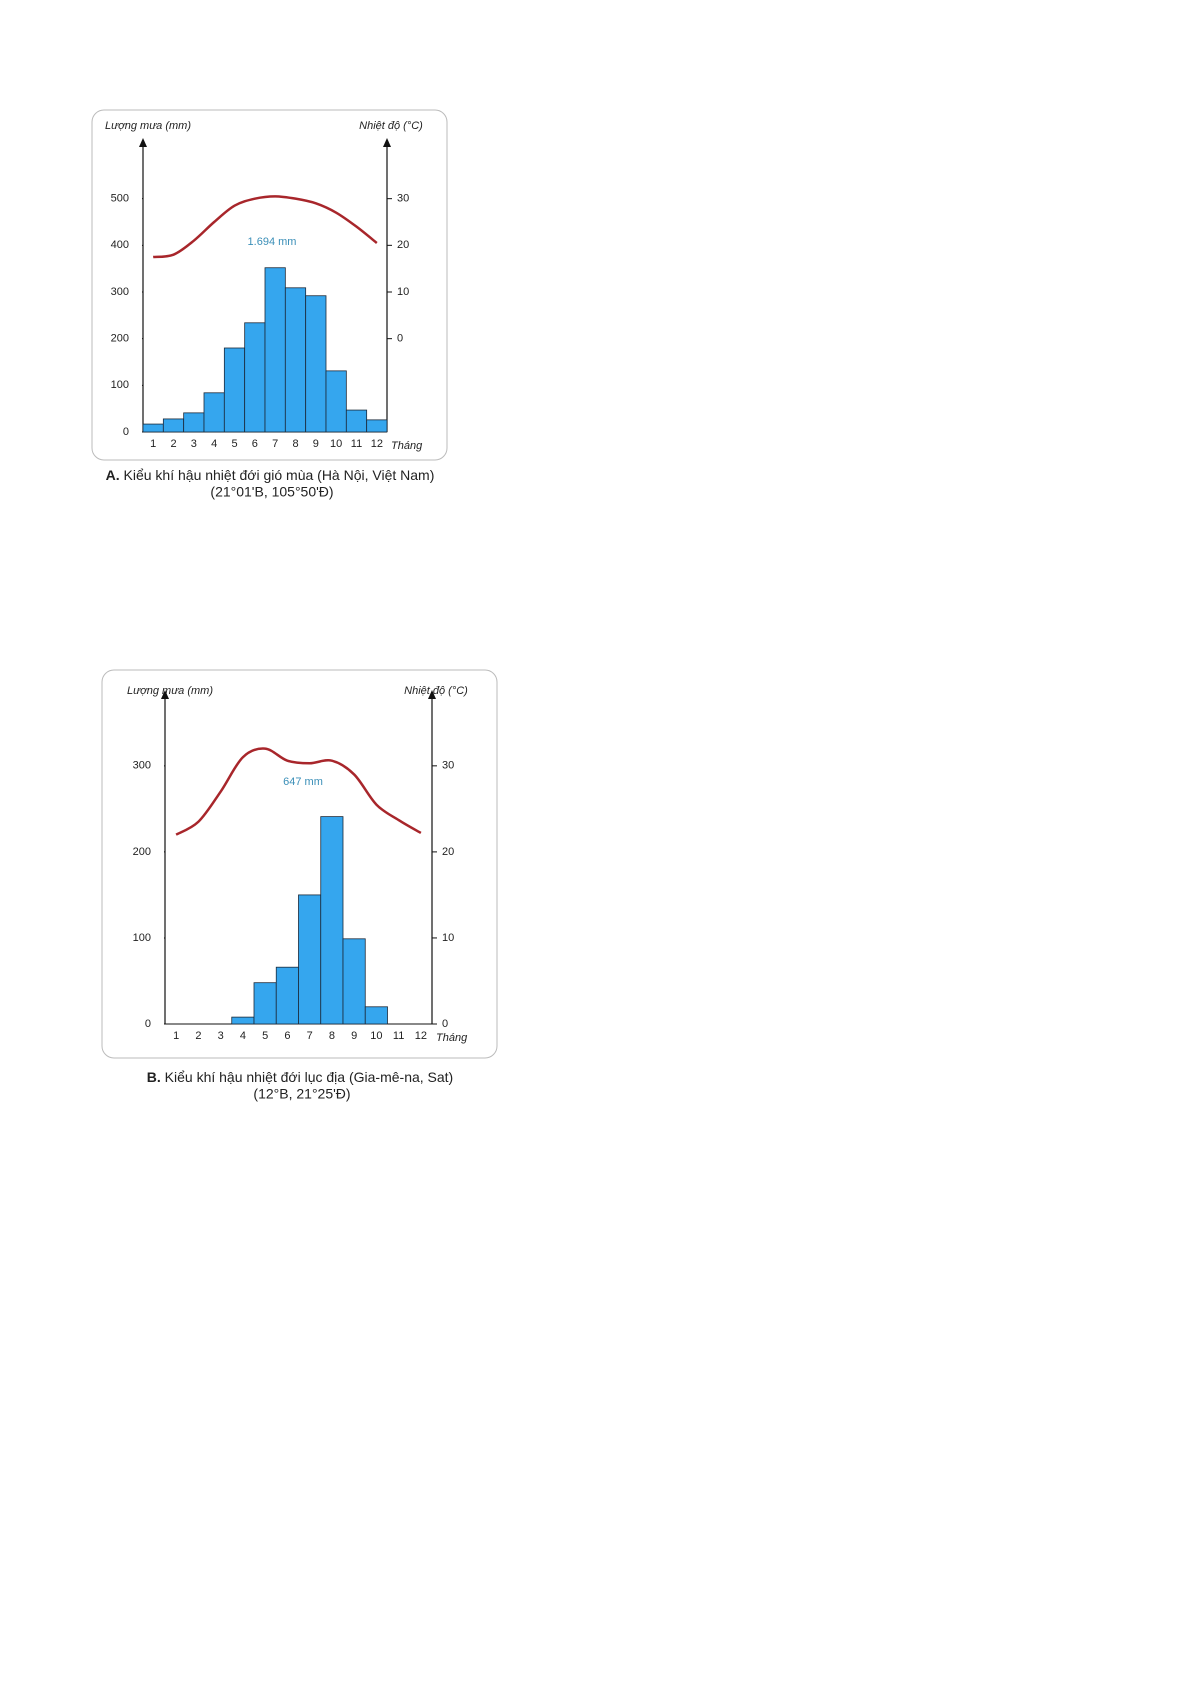 This screenshot has width=1192, height=1685. I want to click on caption-label: A., so click(113, 475).